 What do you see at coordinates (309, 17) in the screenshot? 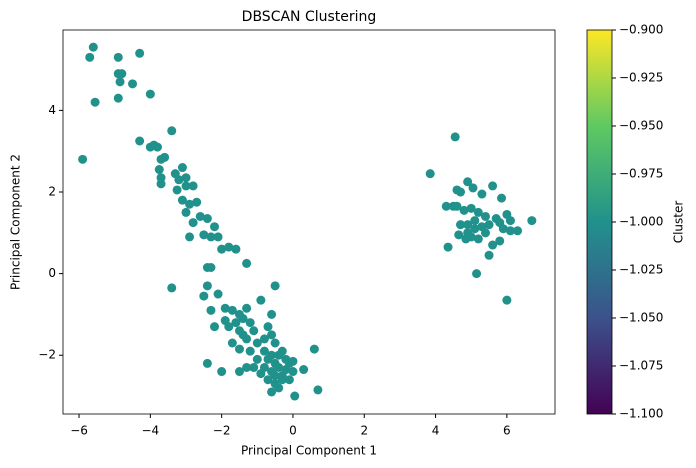
I see `chart-title: DBSCAN Clustering` at bounding box center [309, 17].